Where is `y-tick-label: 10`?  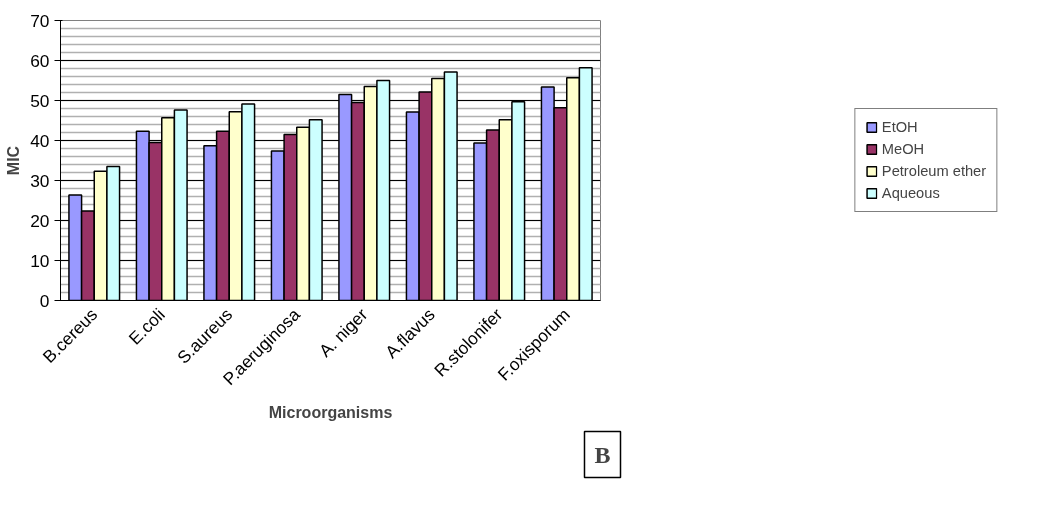
y-tick-label: 10 is located at coordinates (40, 260).